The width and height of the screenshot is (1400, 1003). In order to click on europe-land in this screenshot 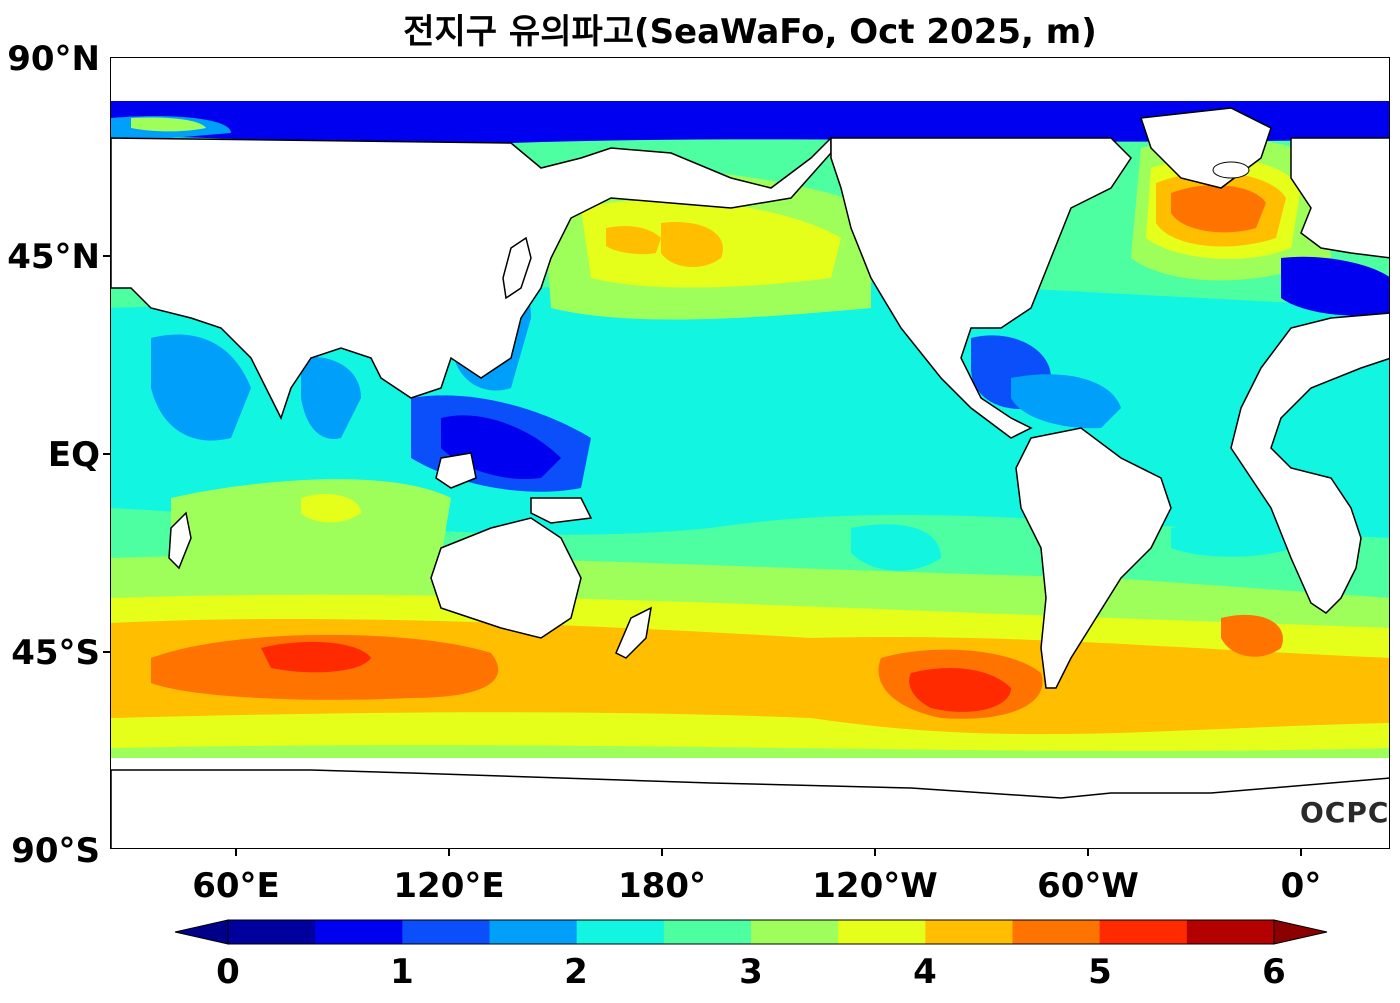, I will do `click(1339, 198)`.